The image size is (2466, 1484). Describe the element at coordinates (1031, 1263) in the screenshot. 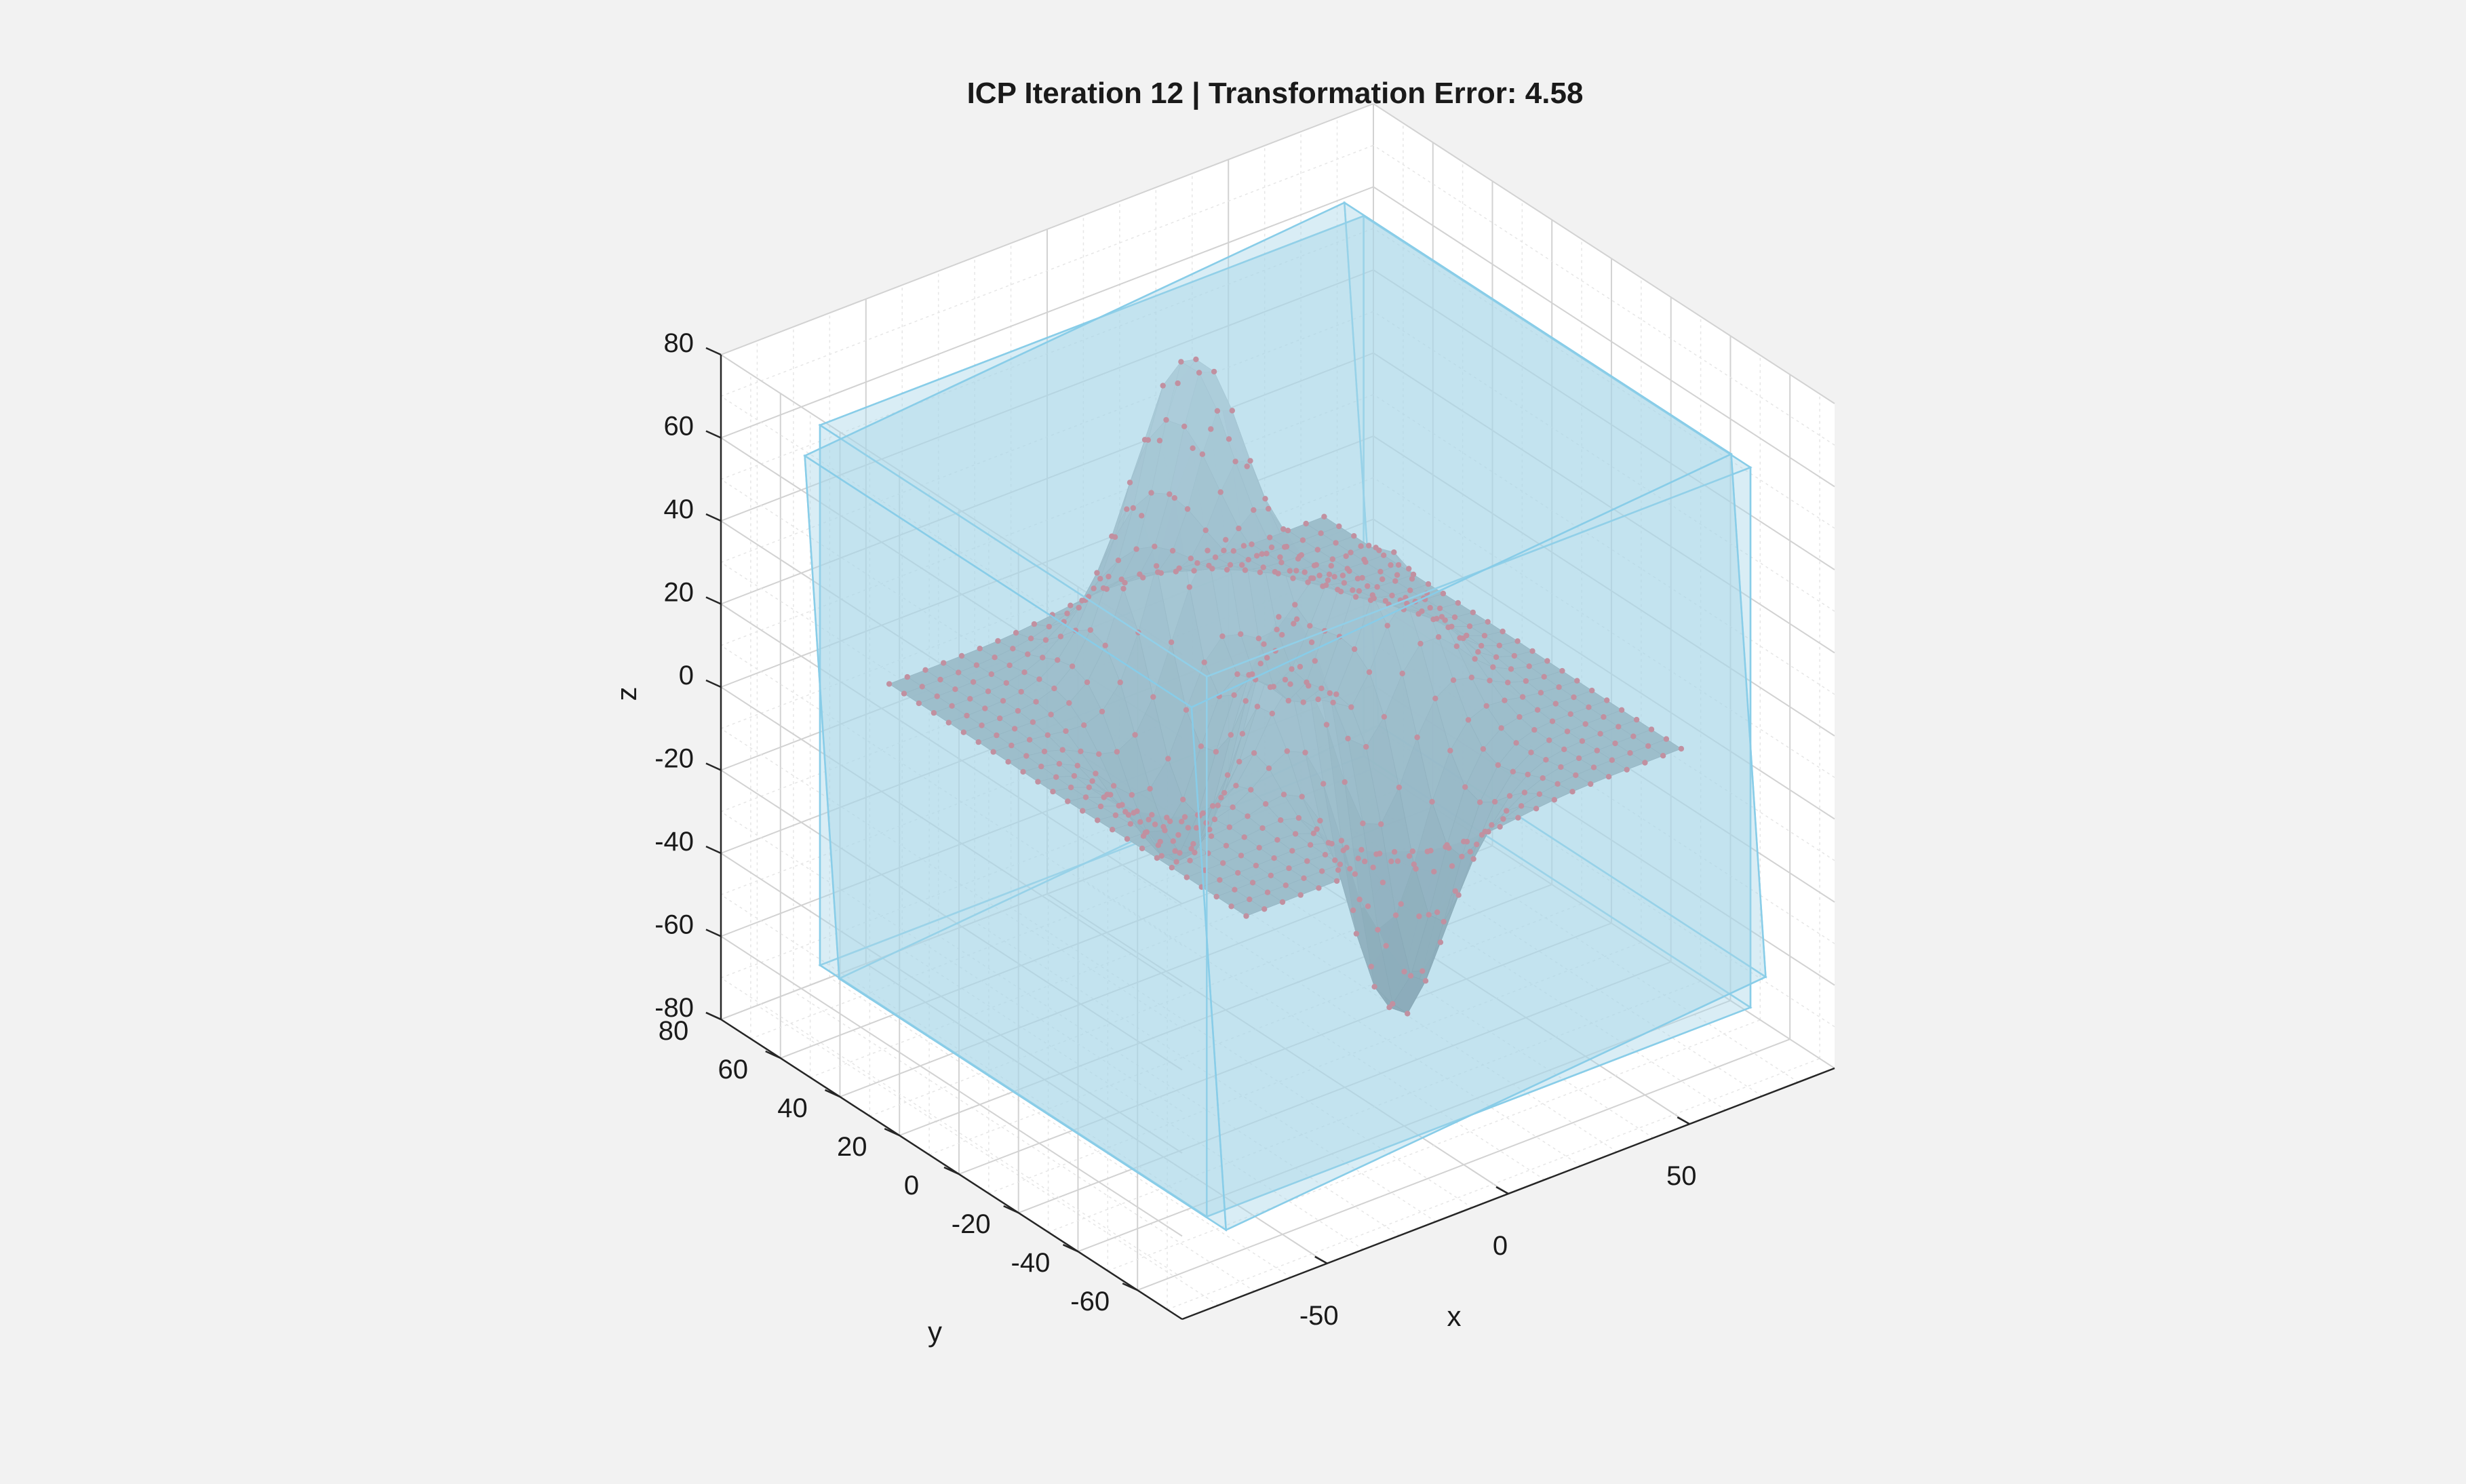

I see `y-tick--40-label: -40` at that location.